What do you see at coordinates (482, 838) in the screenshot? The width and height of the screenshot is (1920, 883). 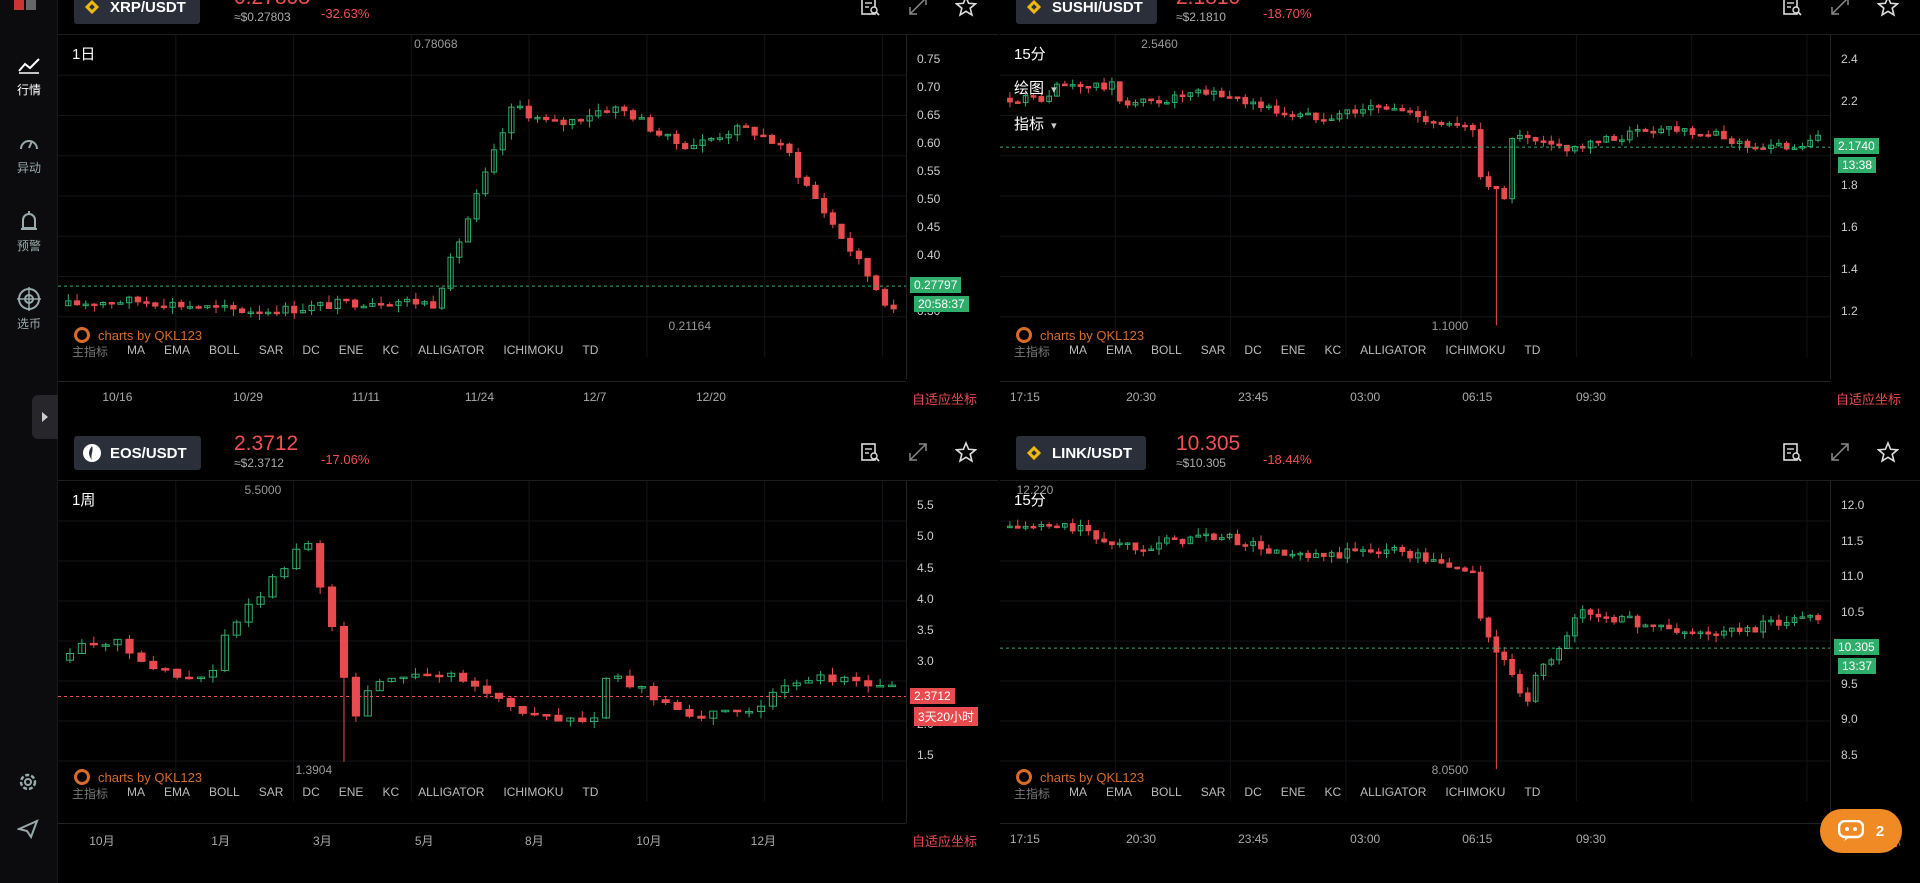 I see `time-axis: 10月 1月 3月 5月 8月 10月 12月` at bounding box center [482, 838].